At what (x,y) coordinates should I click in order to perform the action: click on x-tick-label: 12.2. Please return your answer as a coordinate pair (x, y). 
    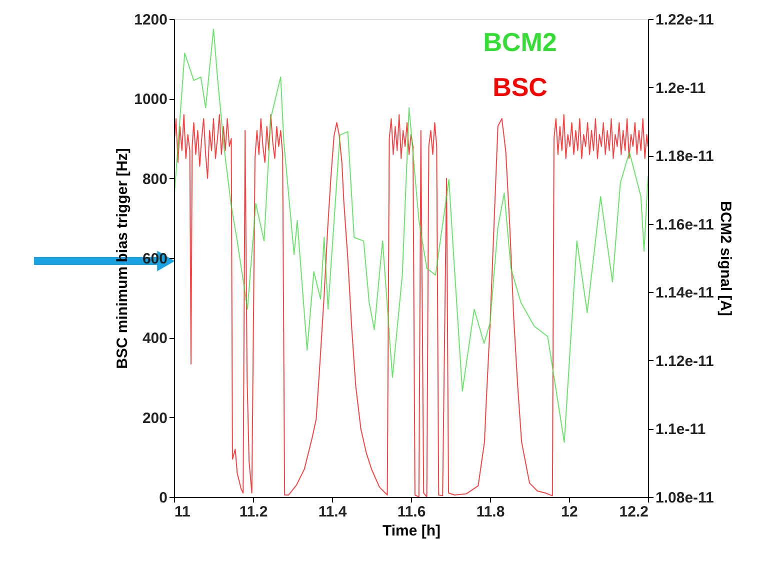
    Looking at the image, I should click on (633, 512).